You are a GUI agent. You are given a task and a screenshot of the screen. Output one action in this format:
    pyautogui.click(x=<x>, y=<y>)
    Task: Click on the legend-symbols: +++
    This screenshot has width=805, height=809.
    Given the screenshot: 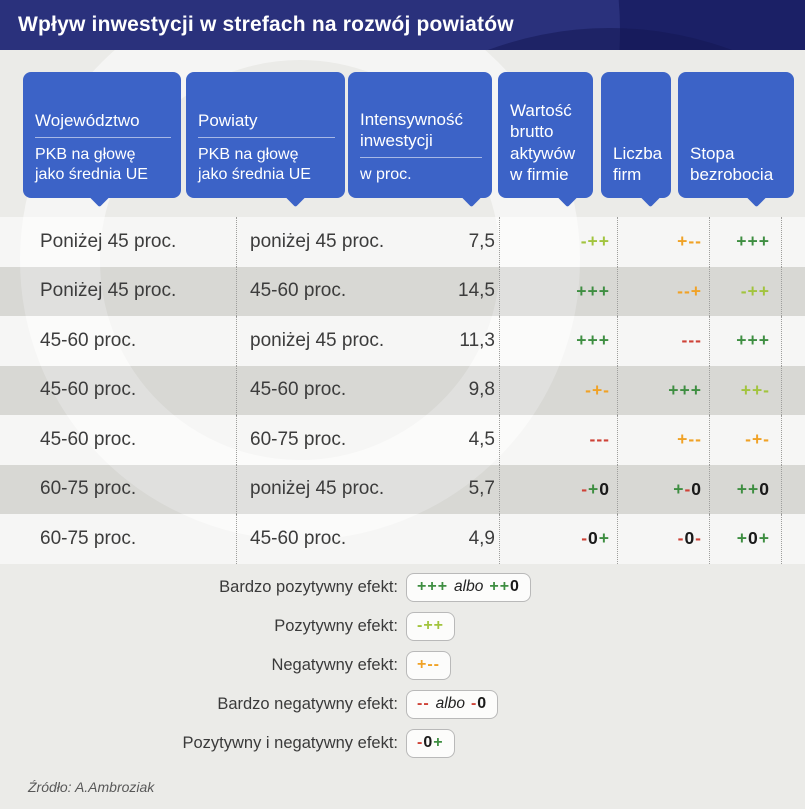 What is the action you would take?
    pyautogui.click(x=433, y=586)
    